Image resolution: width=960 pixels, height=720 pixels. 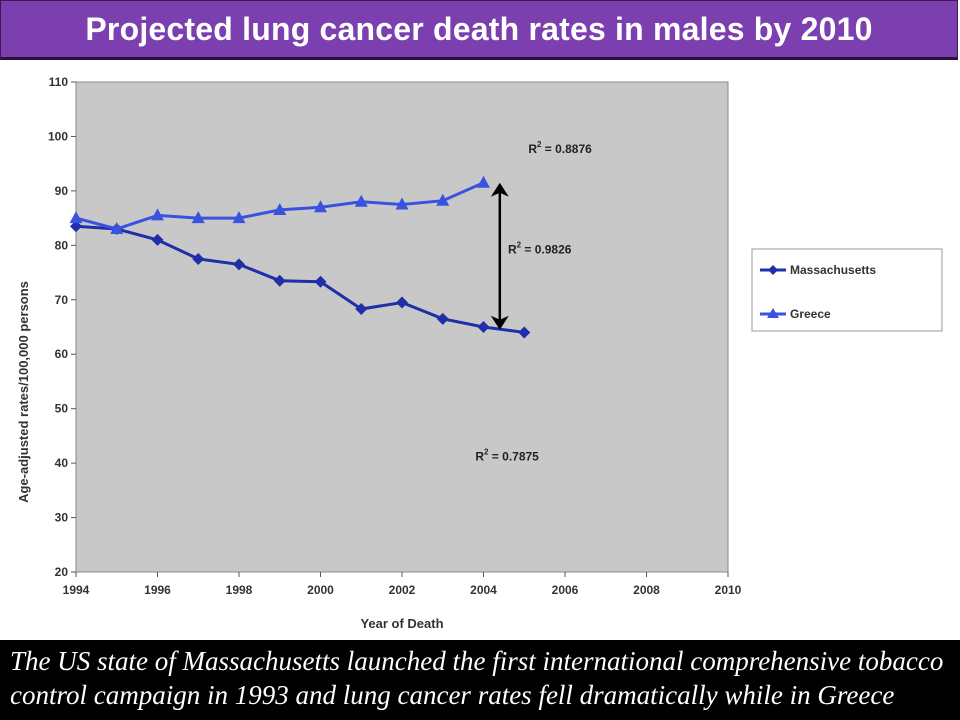 I want to click on series-layer, so click(x=300, y=257).